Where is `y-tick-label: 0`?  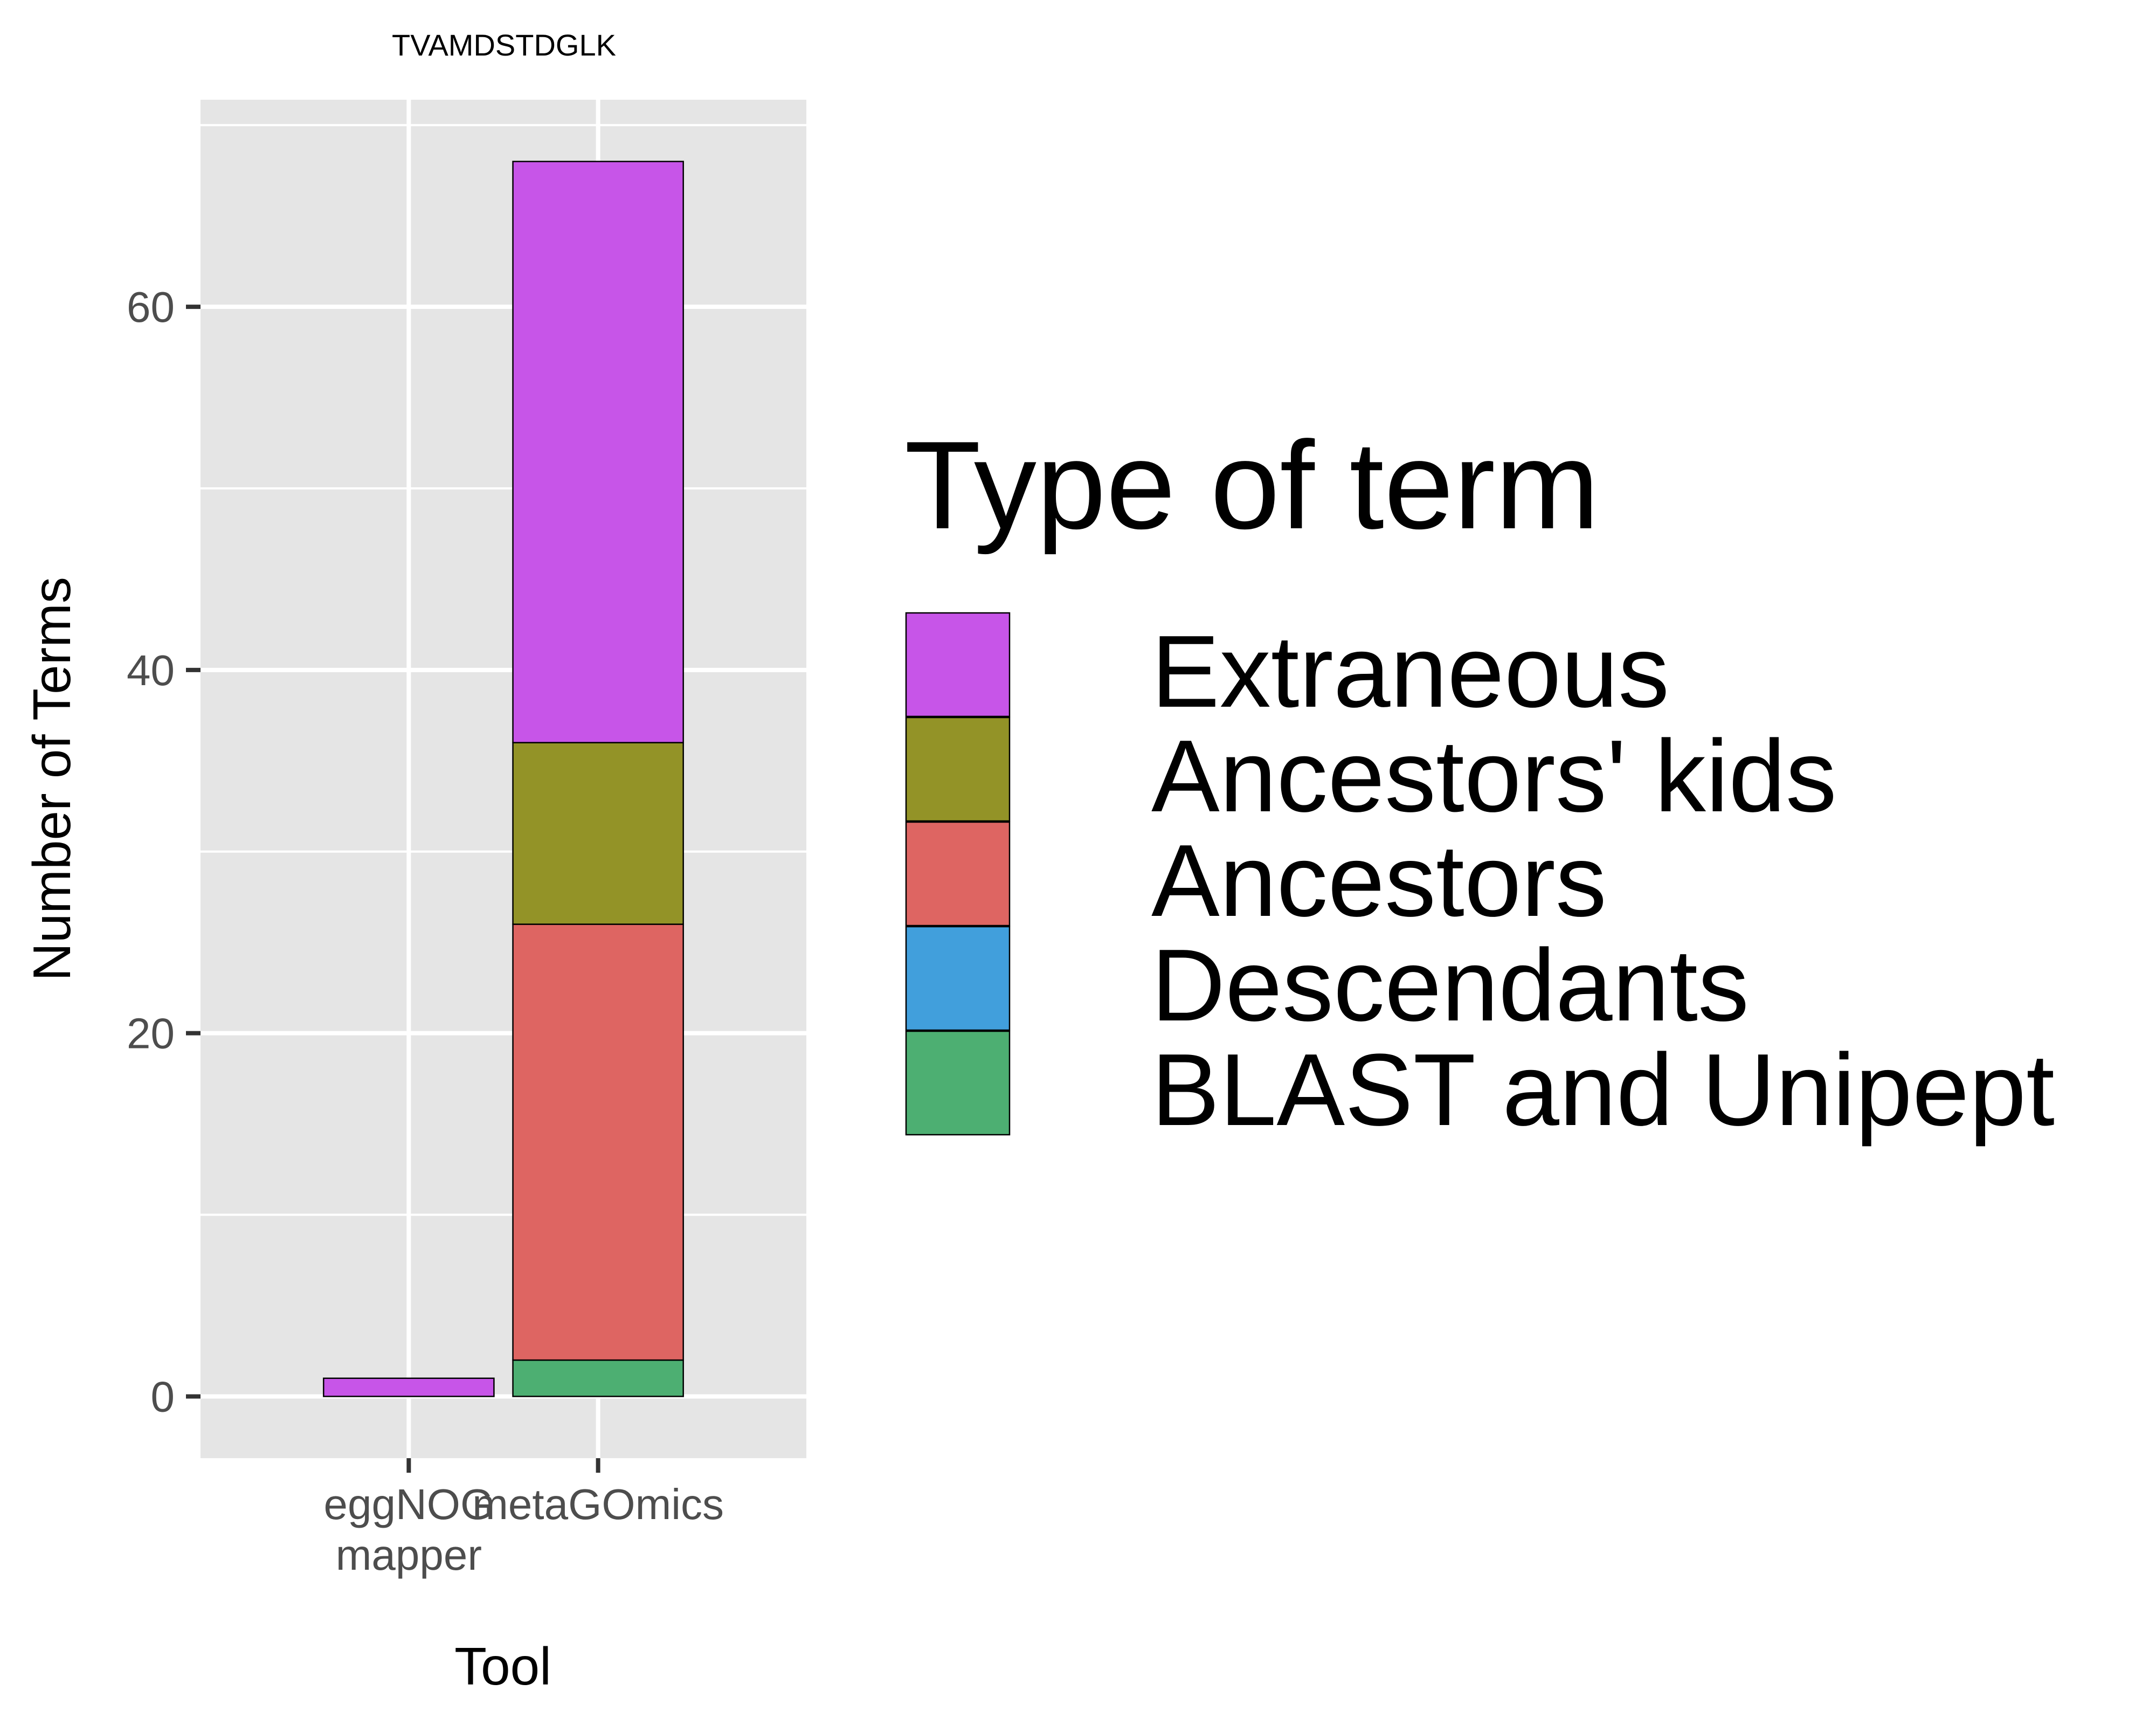
y-tick-label: 0 is located at coordinates (163, 1396).